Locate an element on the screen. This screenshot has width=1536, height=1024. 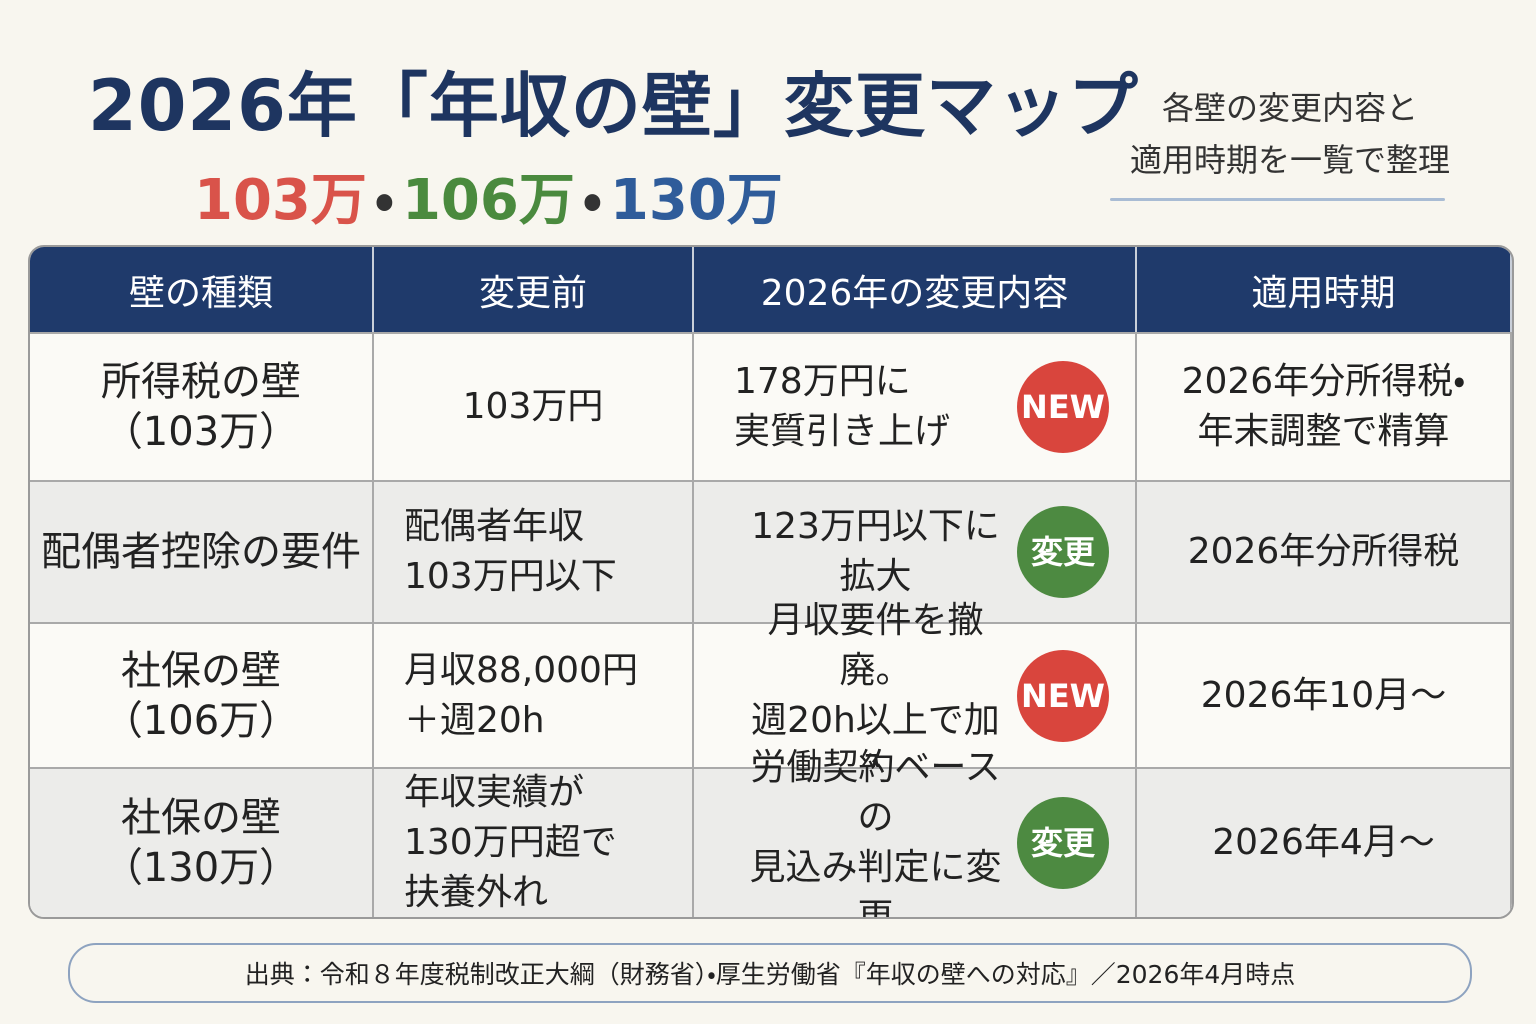
cell-timing: 2026年分所得税 is located at coordinates (1324, 551).